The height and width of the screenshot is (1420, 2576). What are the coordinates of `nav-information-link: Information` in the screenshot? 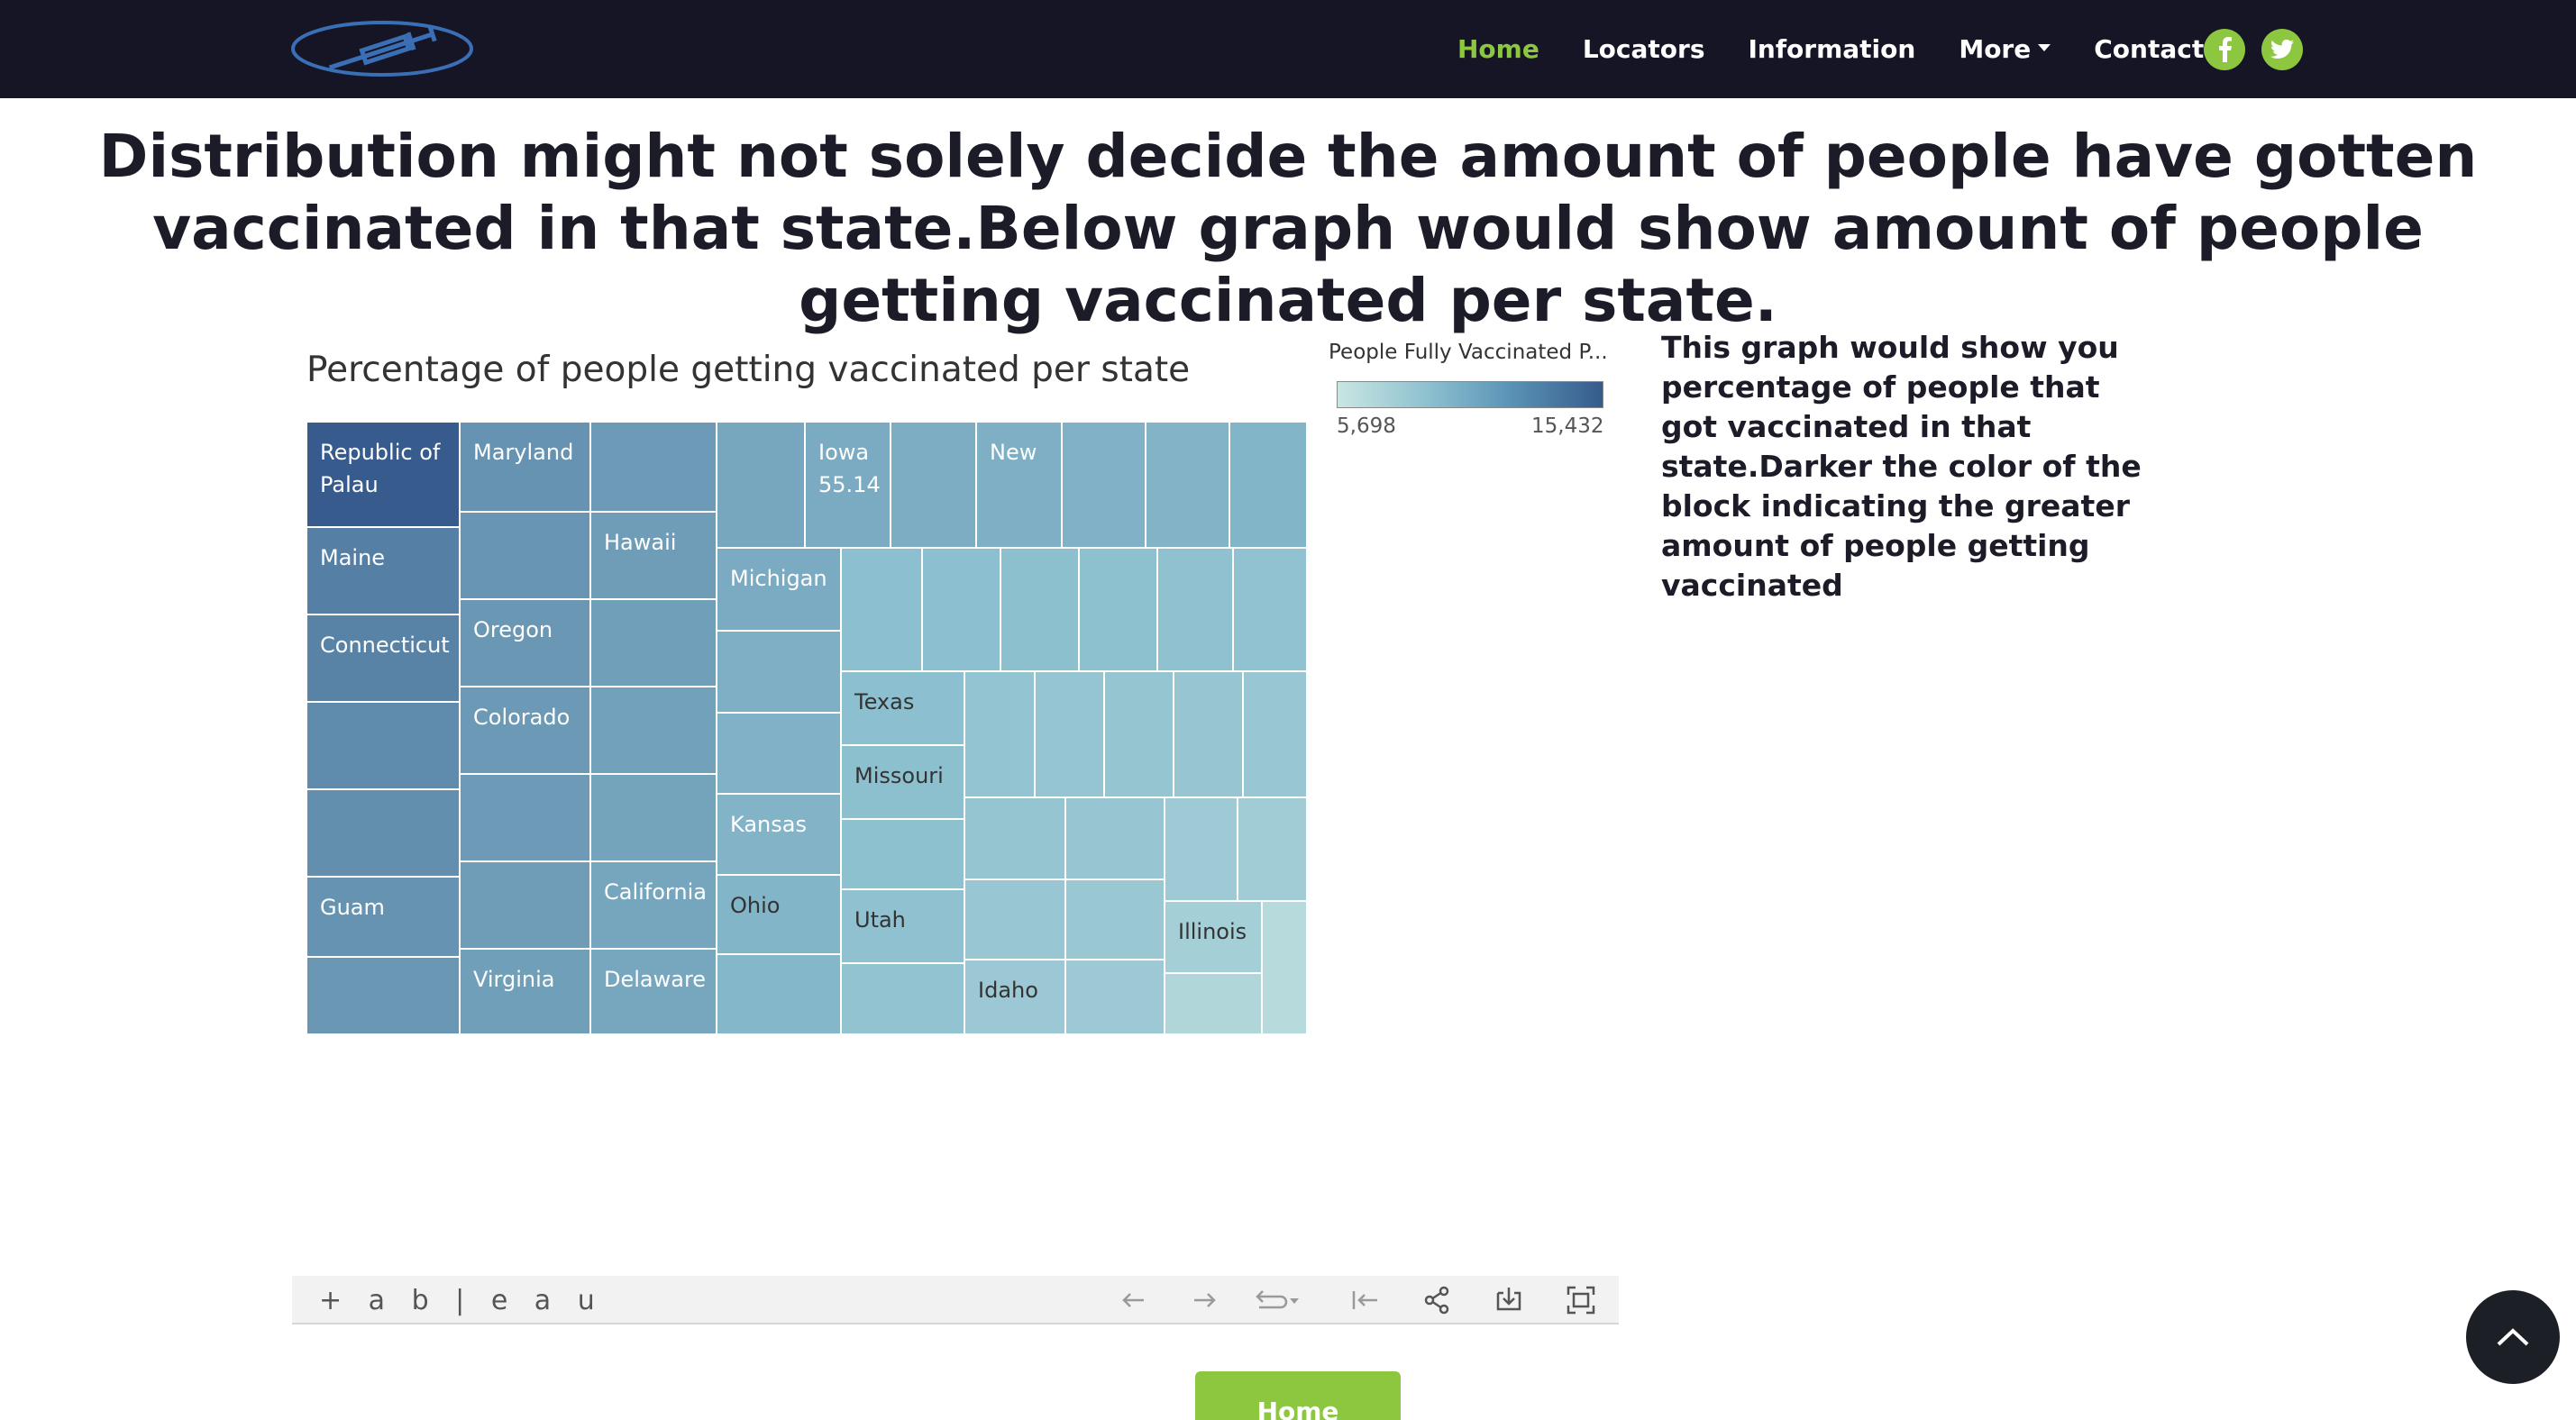 It's located at (1832, 49).